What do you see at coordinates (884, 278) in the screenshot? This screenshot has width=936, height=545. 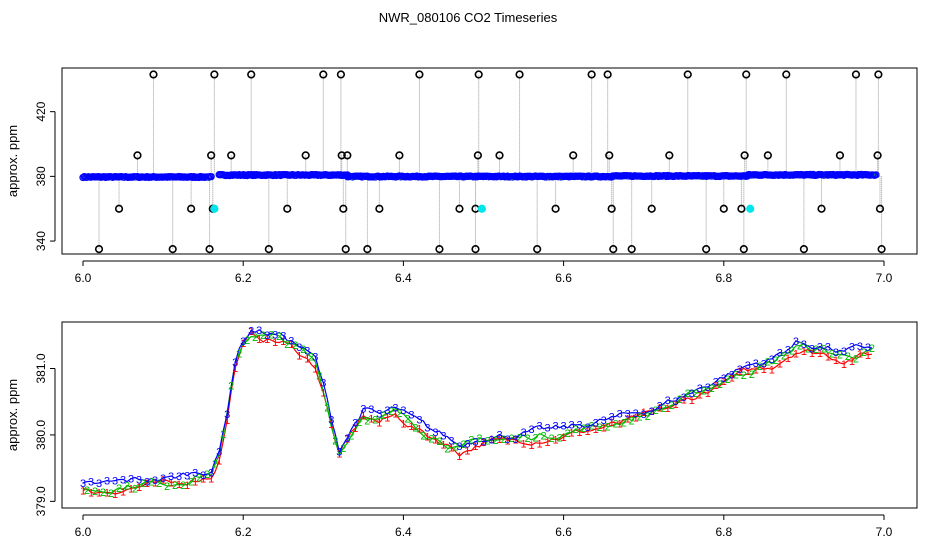 I see `top-x-tick-label: 7.0` at bounding box center [884, 278].